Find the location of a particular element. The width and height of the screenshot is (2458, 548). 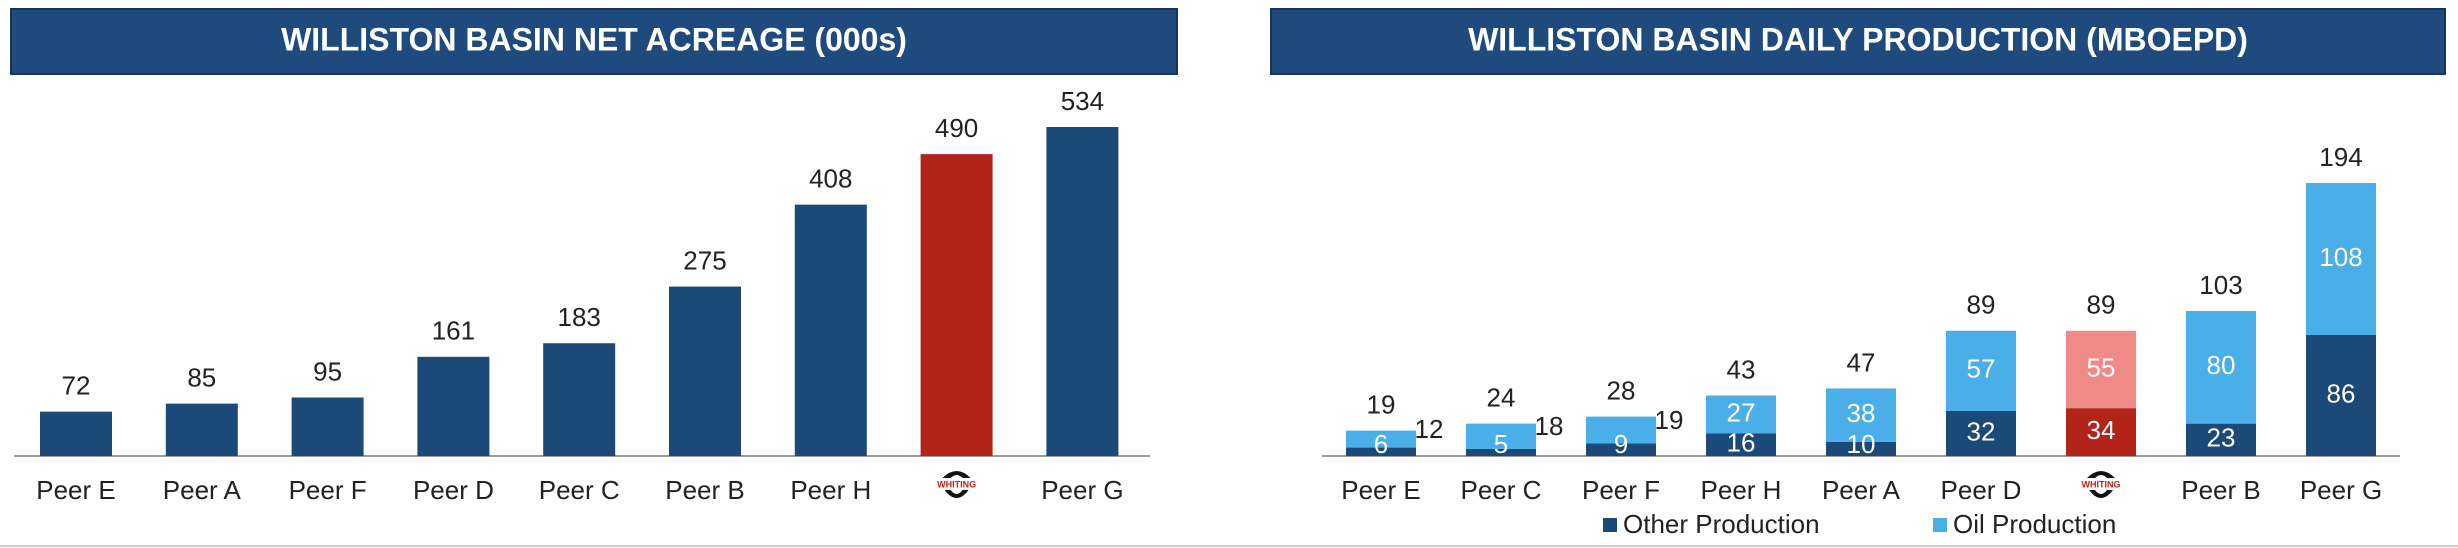

value-label: 18 is located at coordinates (1549, 426).